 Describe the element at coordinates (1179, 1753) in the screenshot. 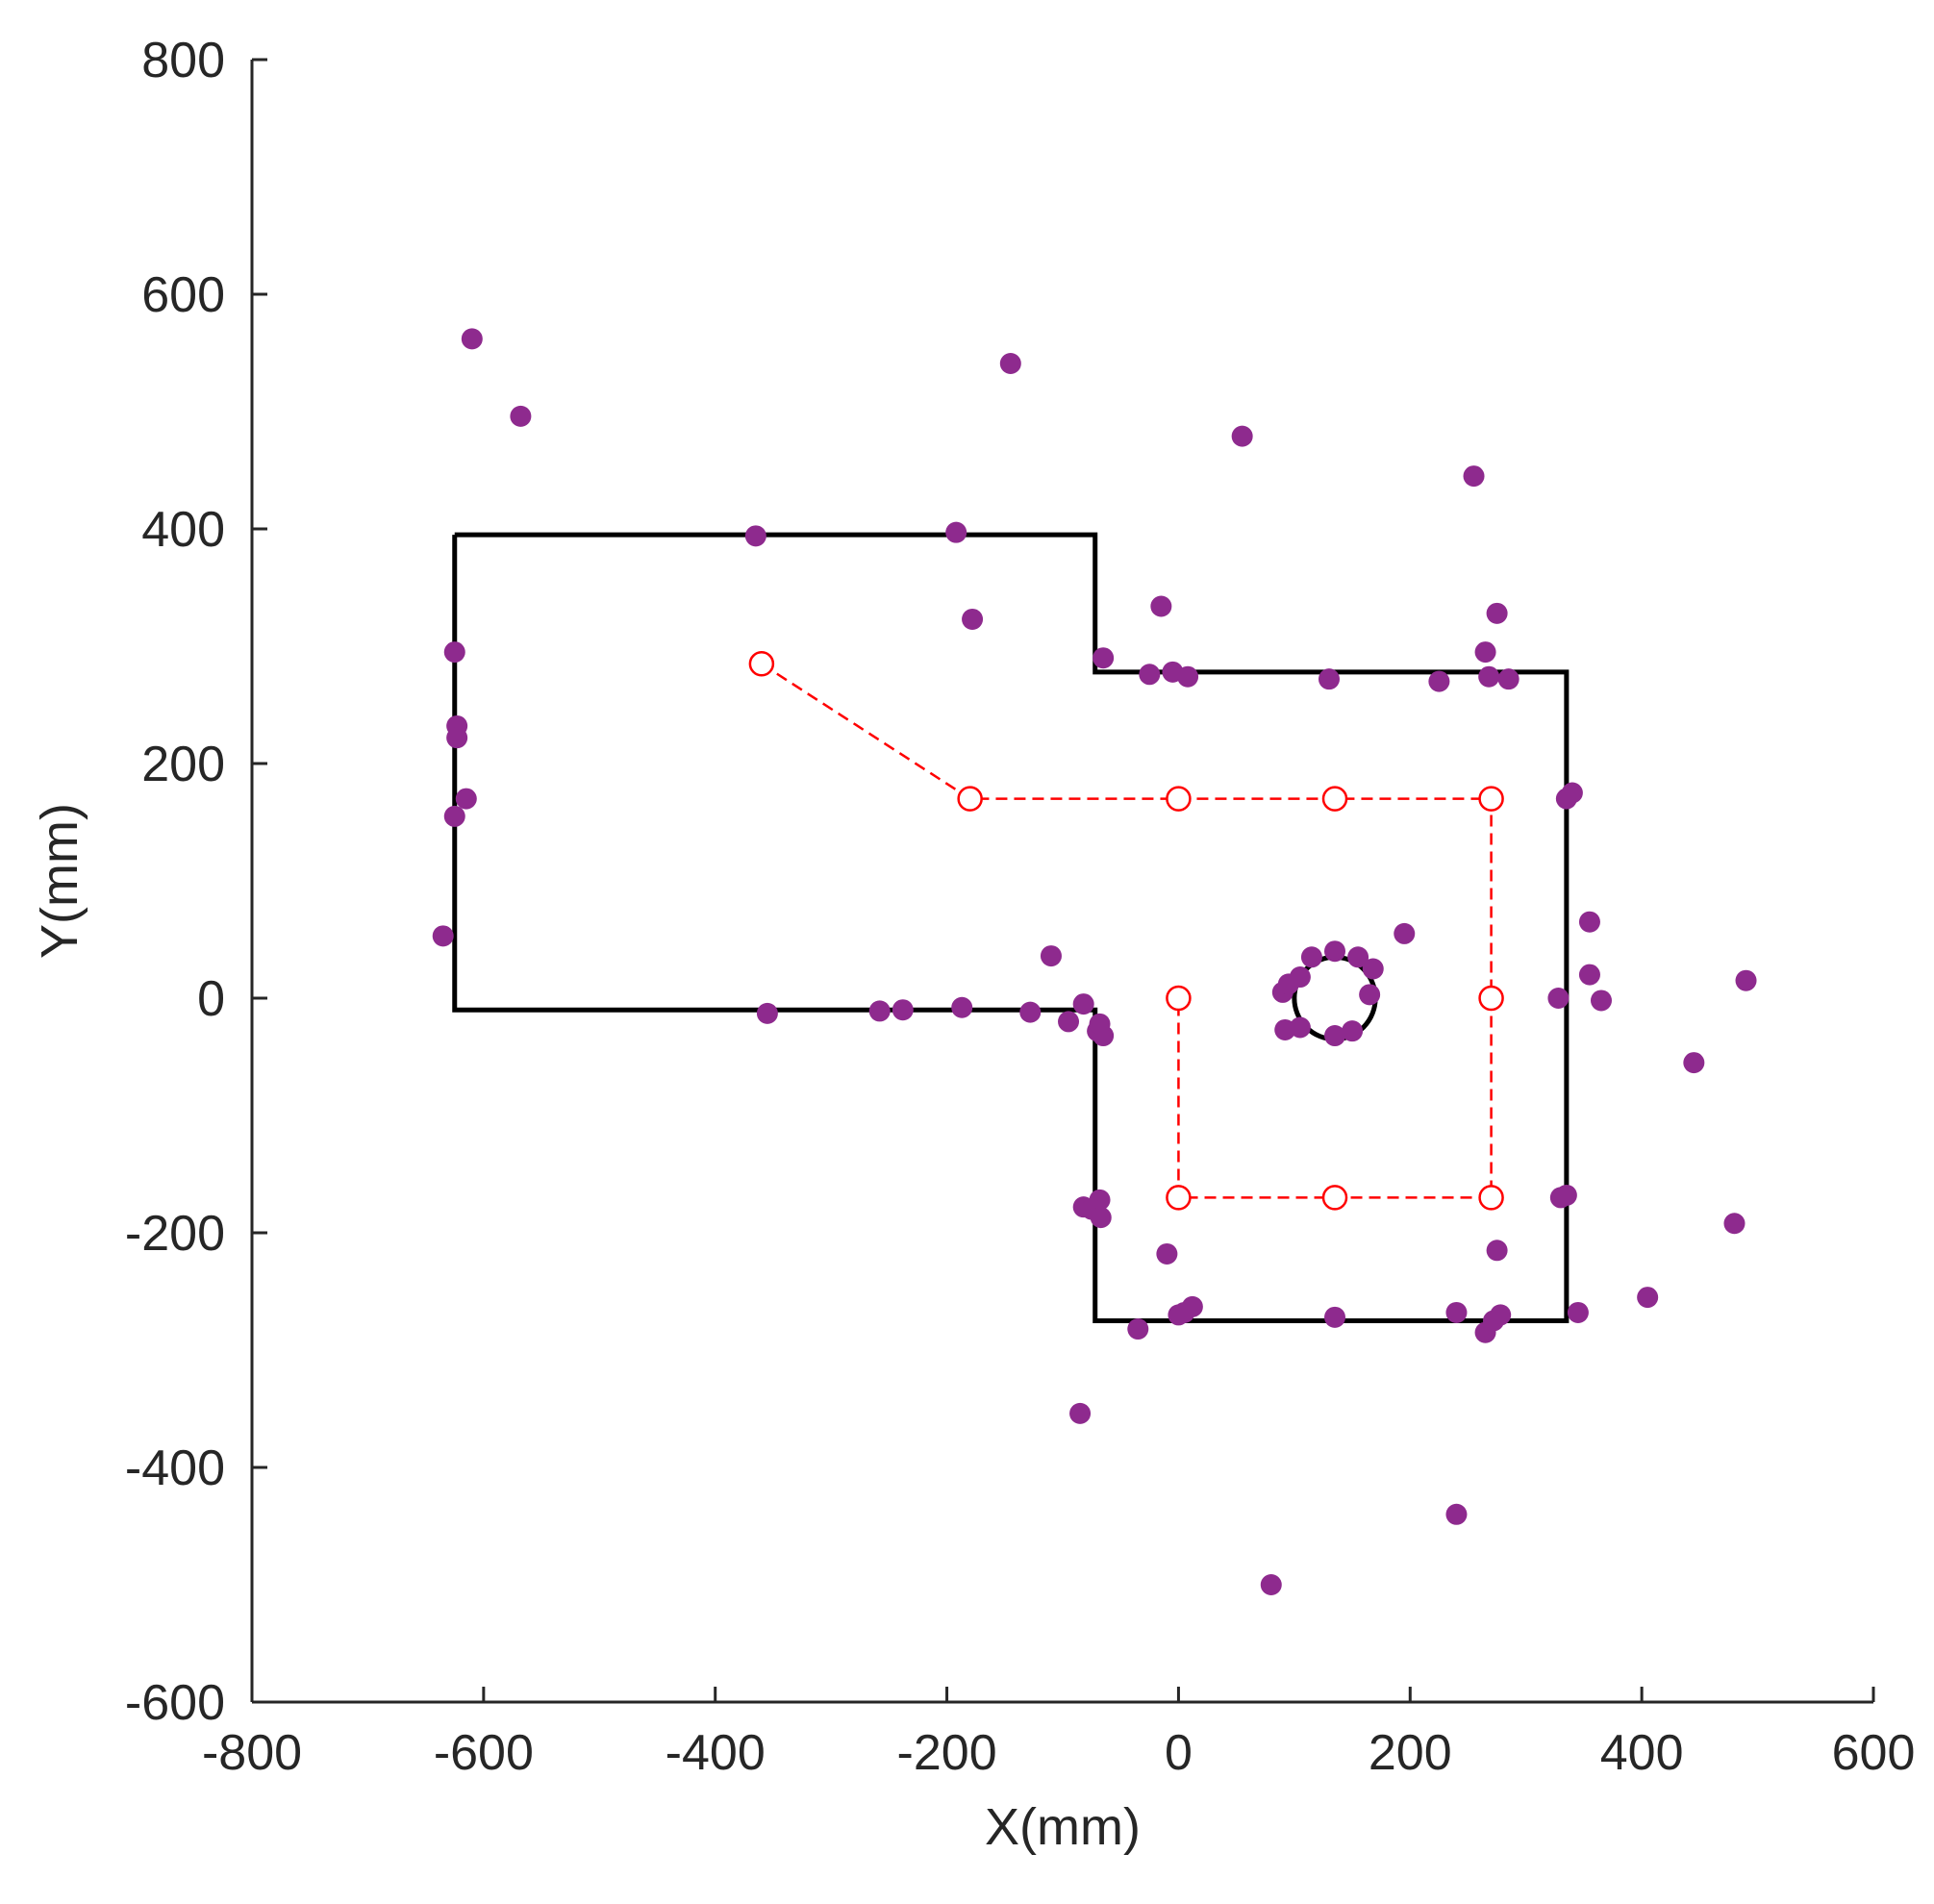

I see `x-tick-label: 0` at that location.